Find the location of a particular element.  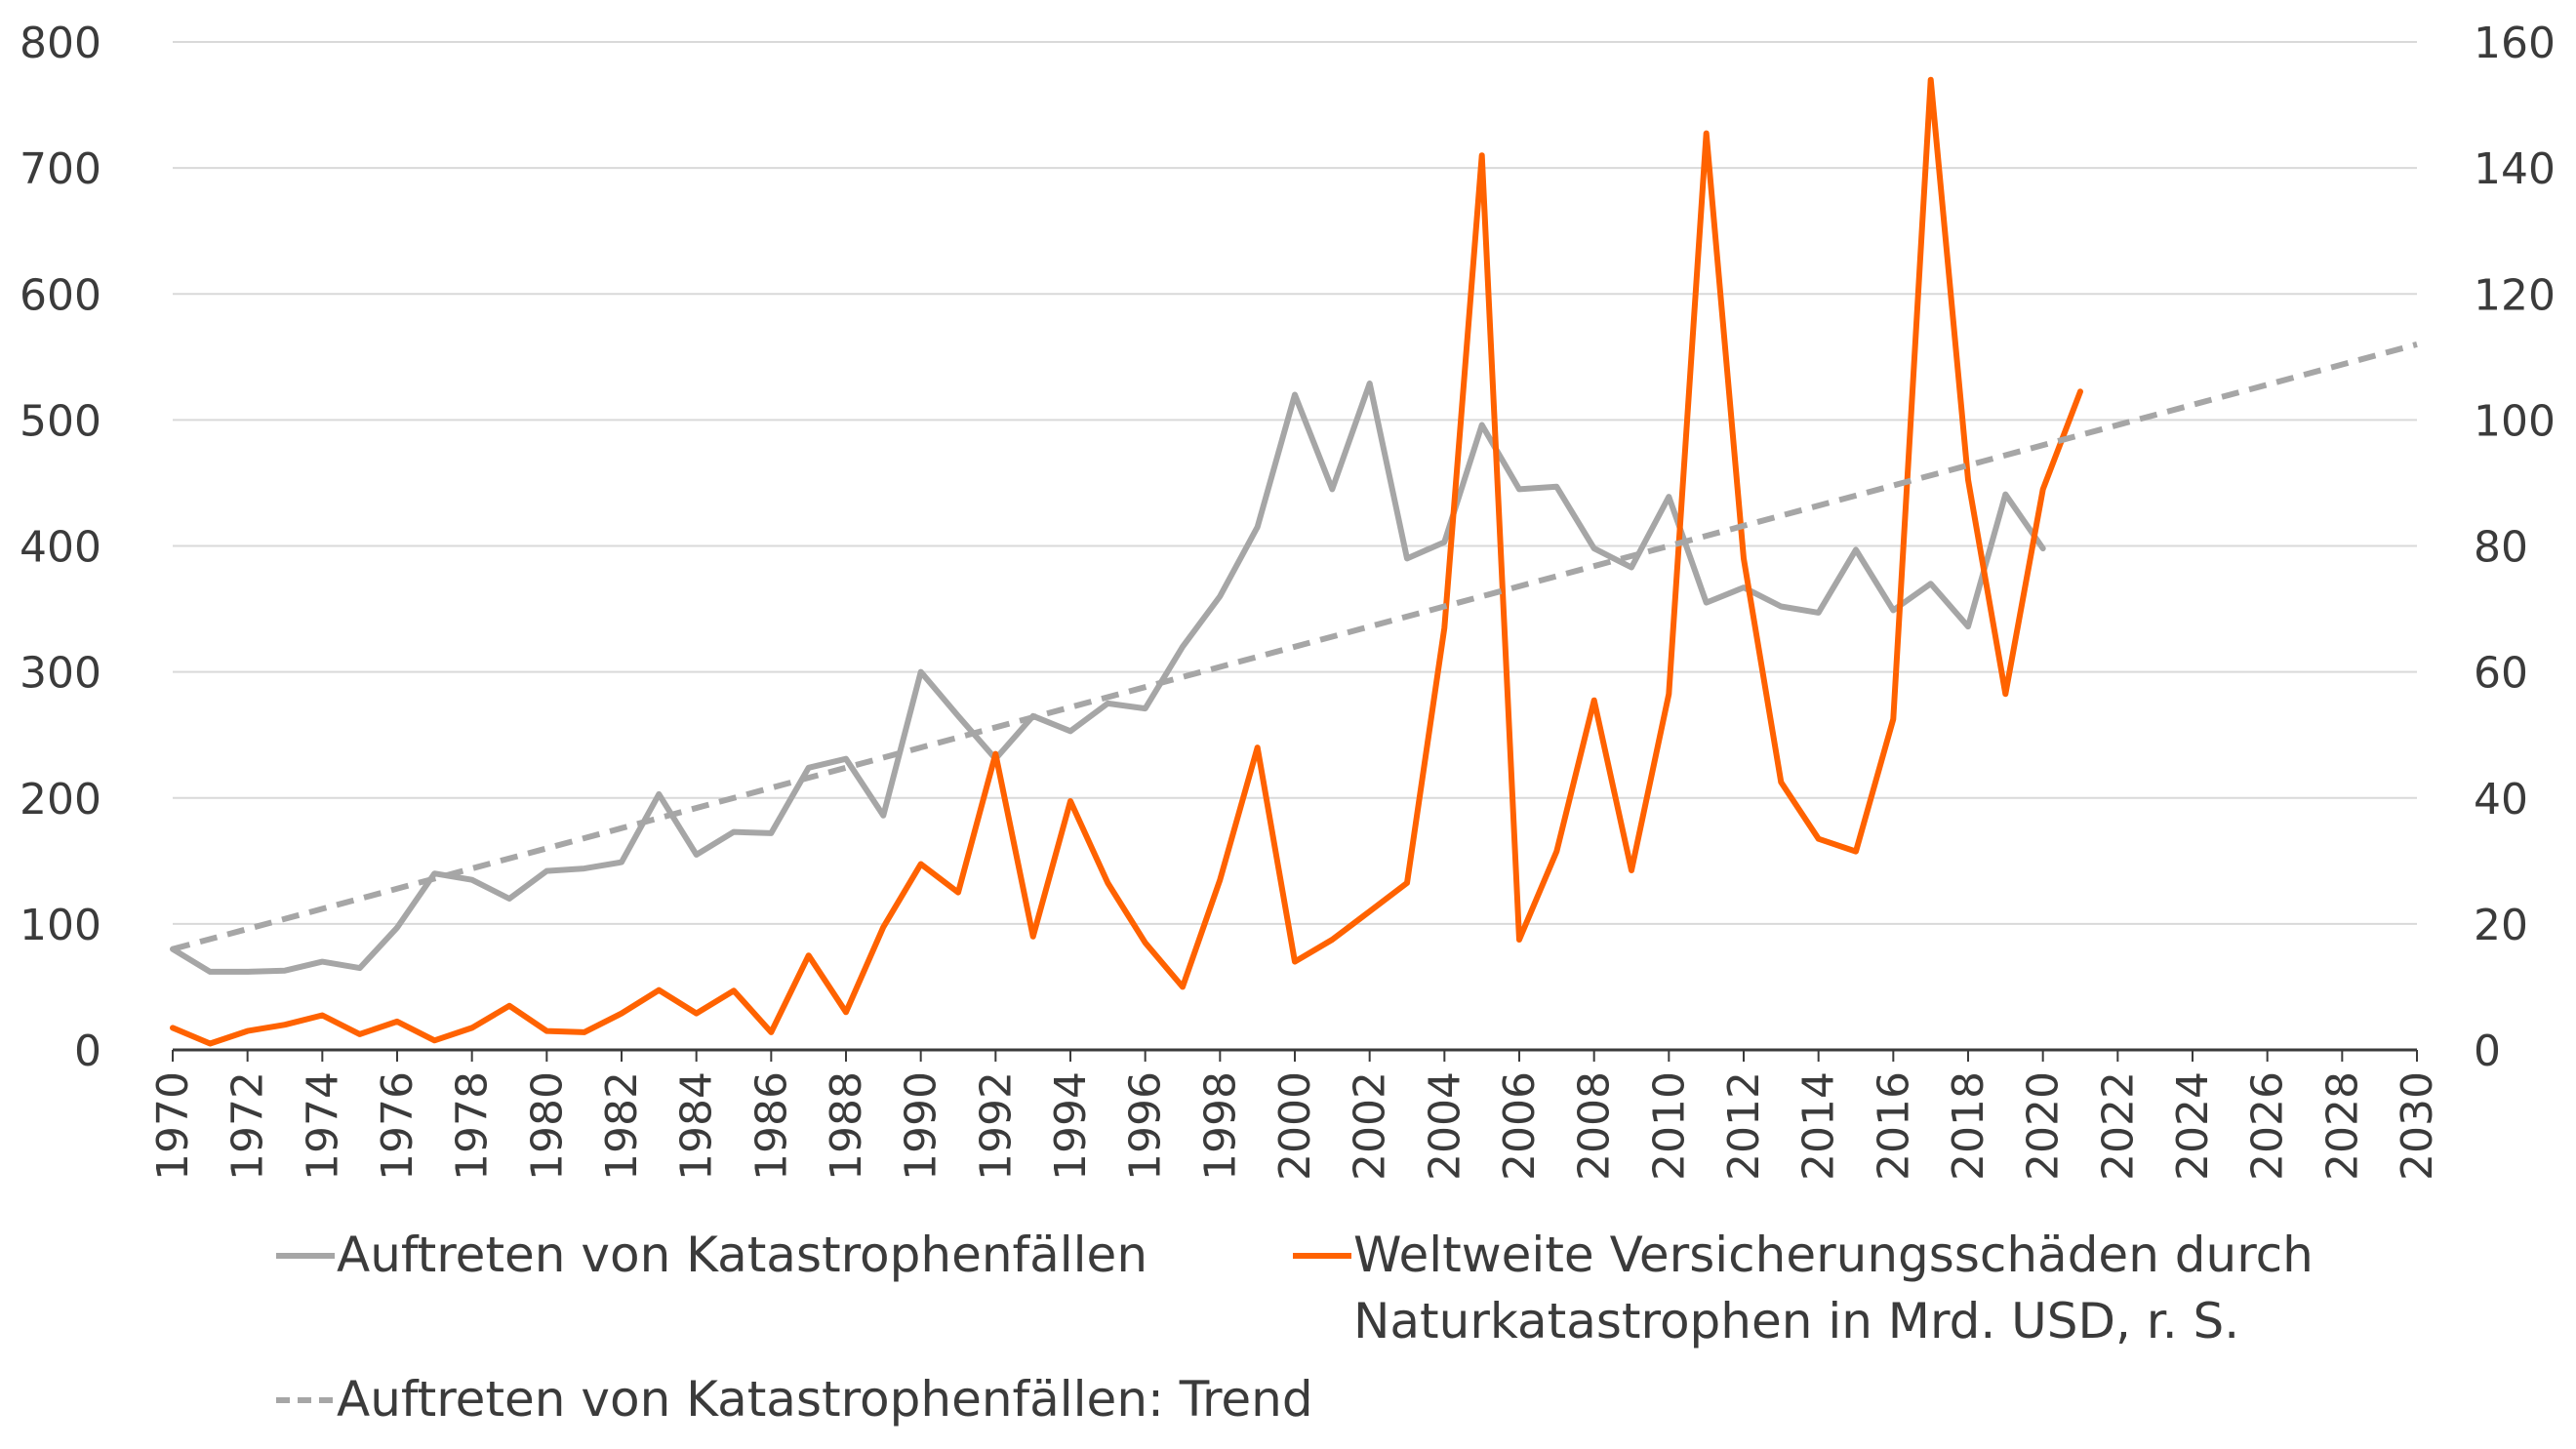

left-y-tick-label: 400 is located at coordinates (60, 548).